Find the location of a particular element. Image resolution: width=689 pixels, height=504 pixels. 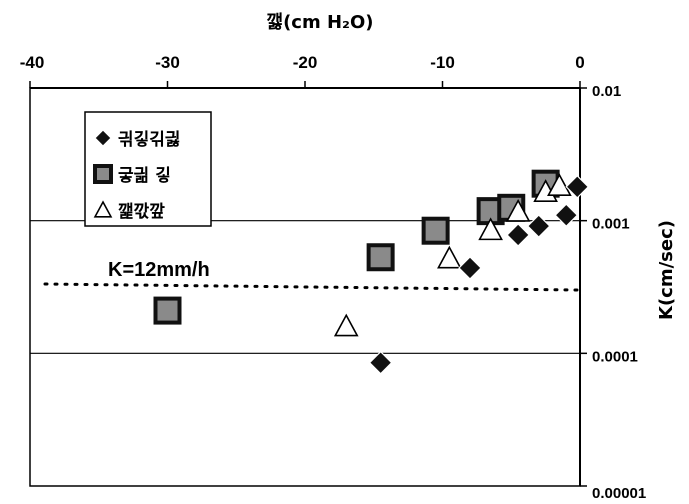

legend-label-diamond: 긖깋긲긣 is located at coordinates (149, 139).